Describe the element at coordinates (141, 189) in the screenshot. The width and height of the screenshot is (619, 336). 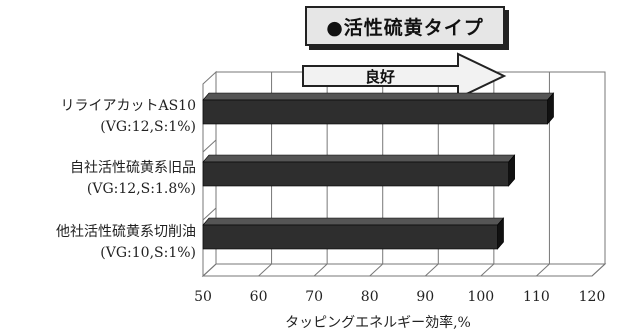
I see `category-spec-2: (VG:12,S:1.8%)` at that location.